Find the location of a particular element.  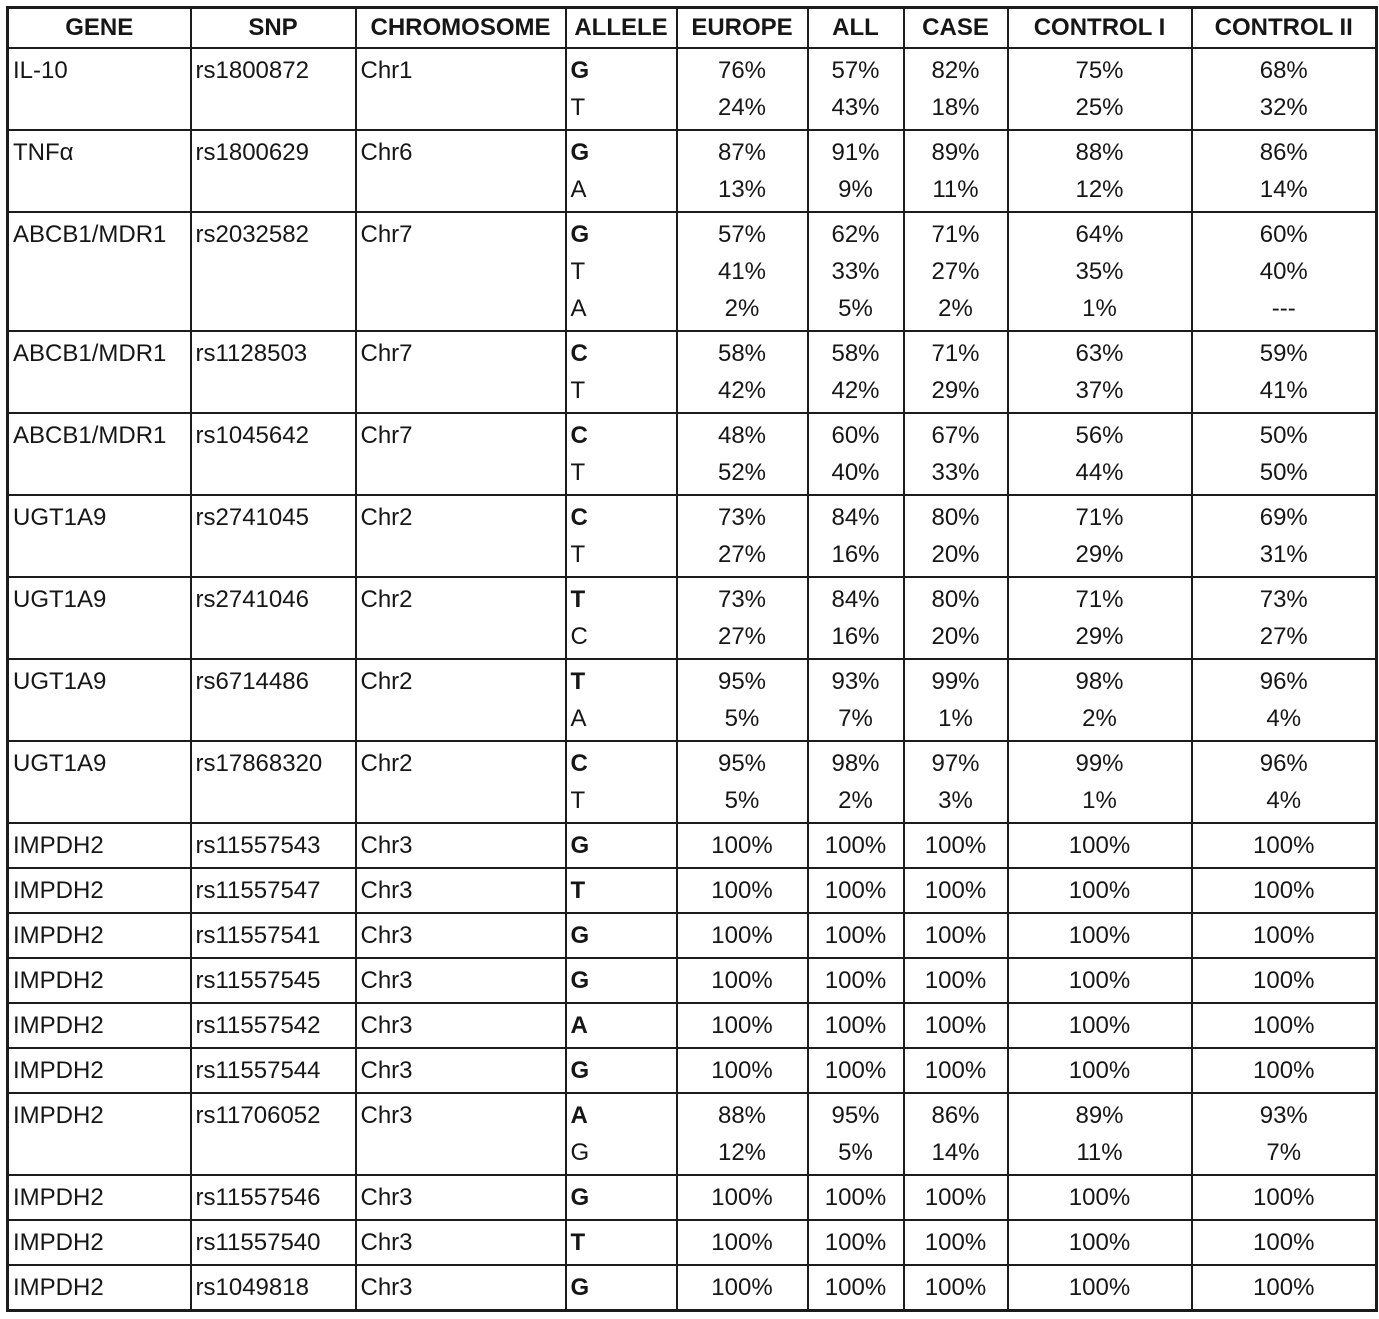

cell-all: 58% 42% is located at coordinates (855, 372).